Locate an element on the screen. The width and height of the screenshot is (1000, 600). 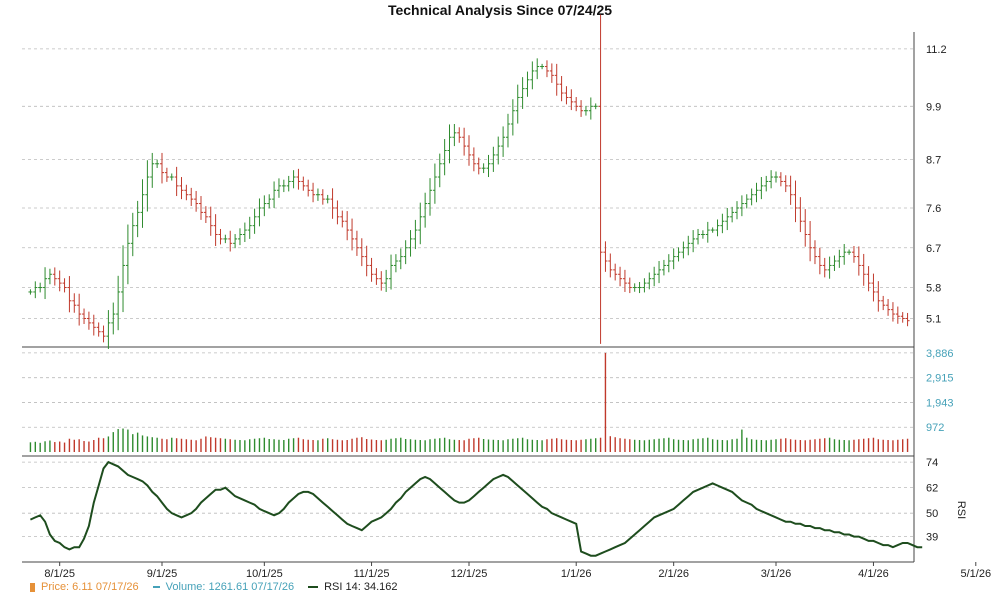
x-tick-label: 11/1/25 is located at coordinates (372, 574).